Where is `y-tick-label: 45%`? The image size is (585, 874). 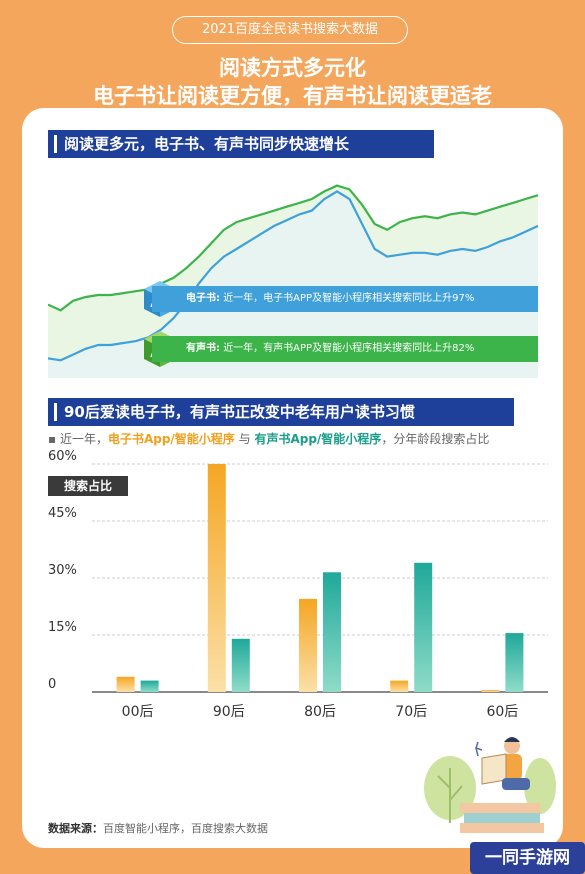
y-tick-label: 45% is located at coordinates (62, 513).